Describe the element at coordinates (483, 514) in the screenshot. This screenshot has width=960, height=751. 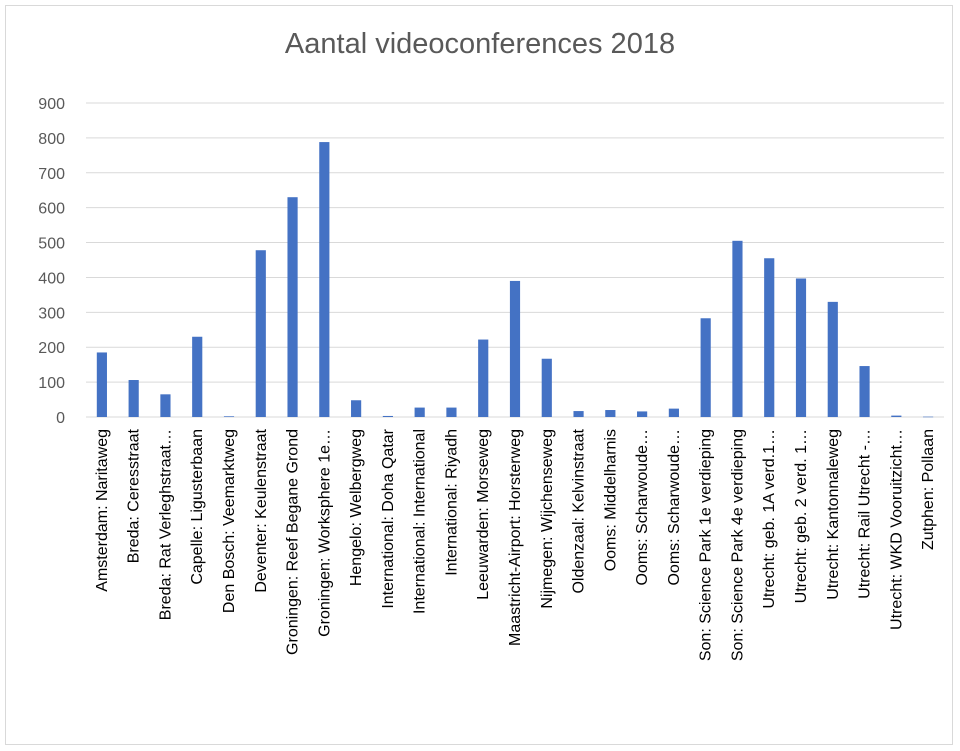
I see `x-category-label: Leeuwarden: Morseweg` at that location.